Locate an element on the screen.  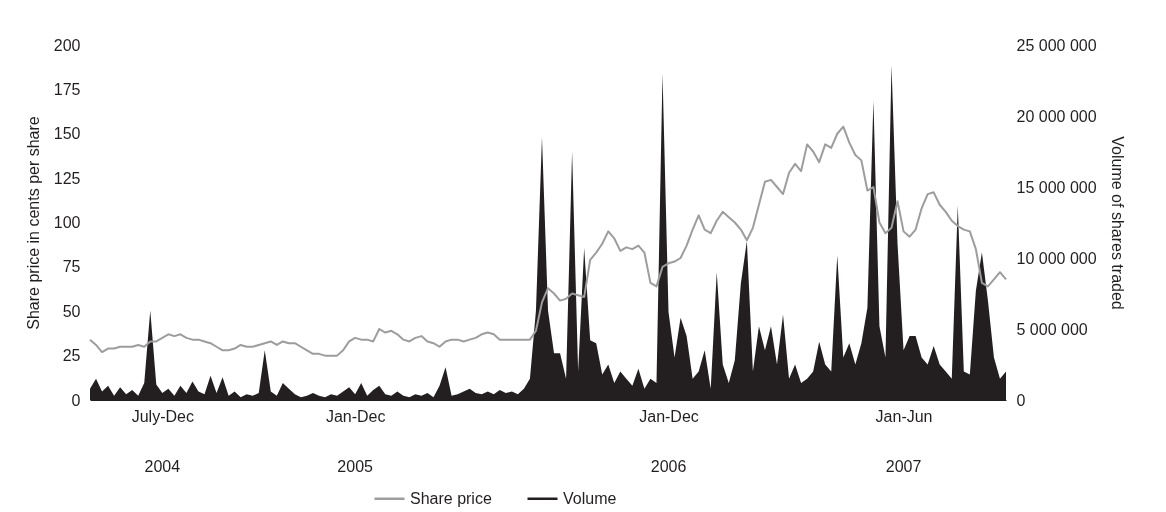
x-tick-label: July-Dec is located at coordinates (162, 416).